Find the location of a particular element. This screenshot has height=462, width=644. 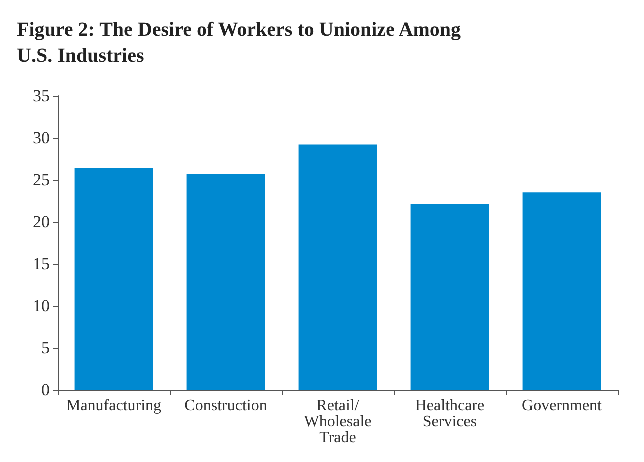

y-tick-label: 15 is located at coordinates (41, 264).